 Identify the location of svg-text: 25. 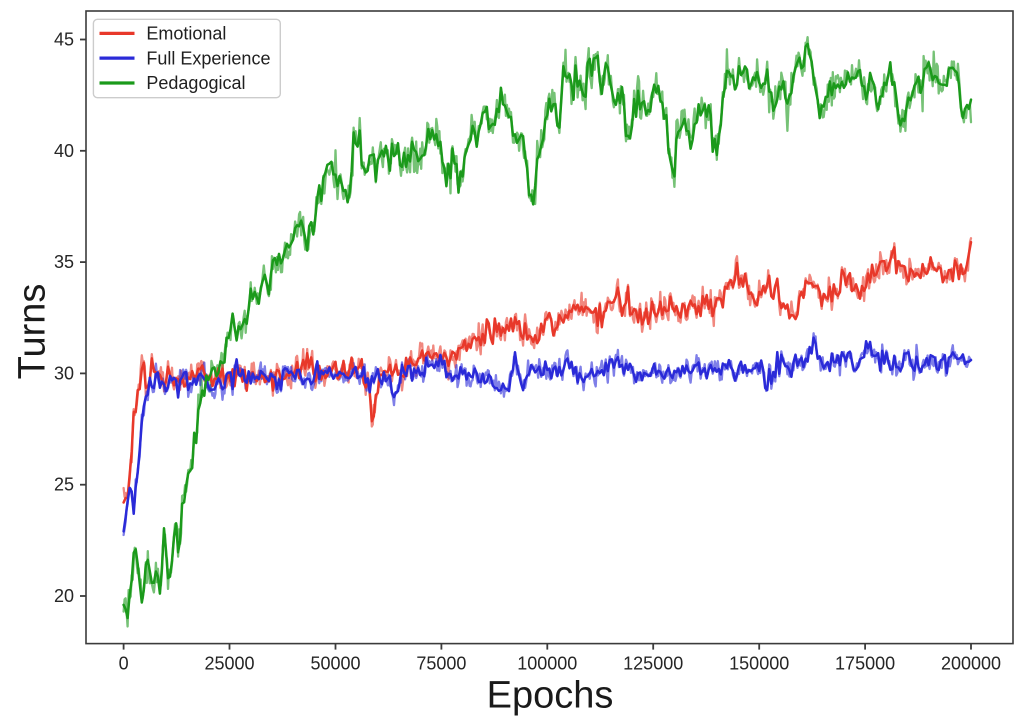
(64, 485).